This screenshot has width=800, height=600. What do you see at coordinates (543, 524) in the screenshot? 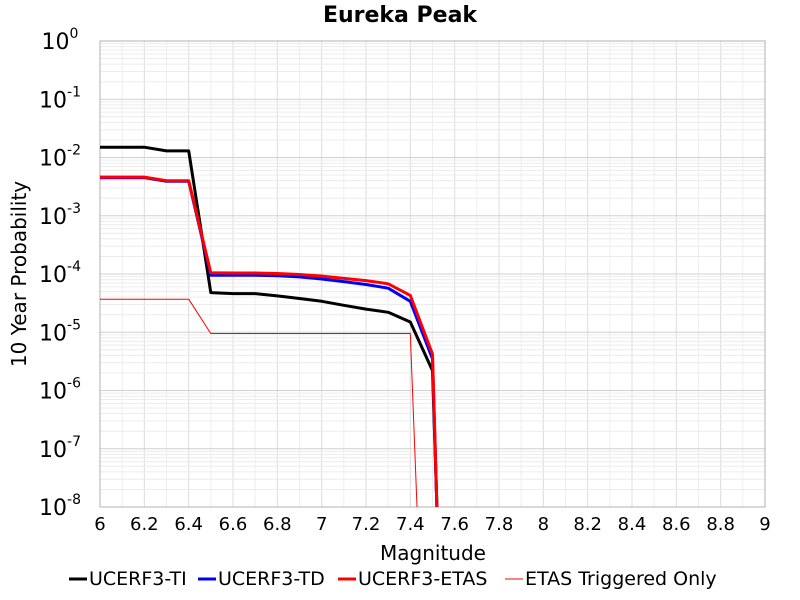
I see `x-tick-label: 8` at bounding box center [543, 524].